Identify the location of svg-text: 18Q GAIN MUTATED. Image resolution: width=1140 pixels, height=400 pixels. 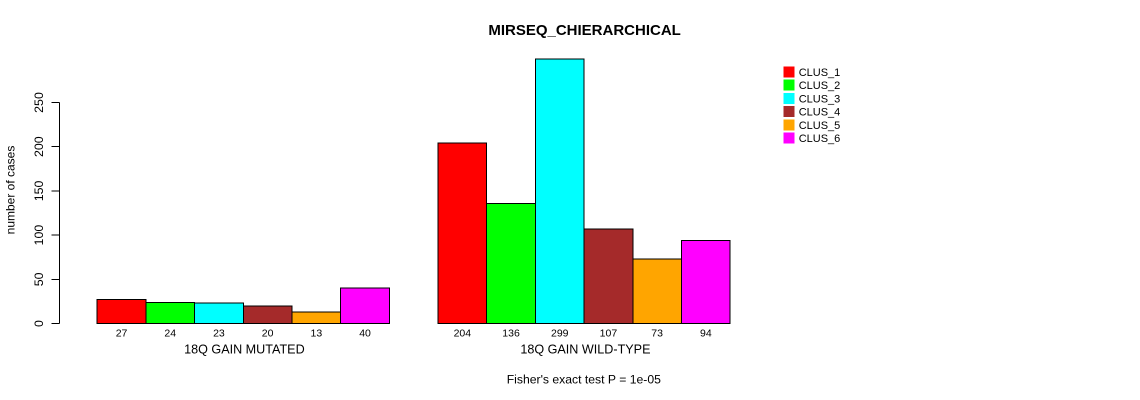
(244, 349).